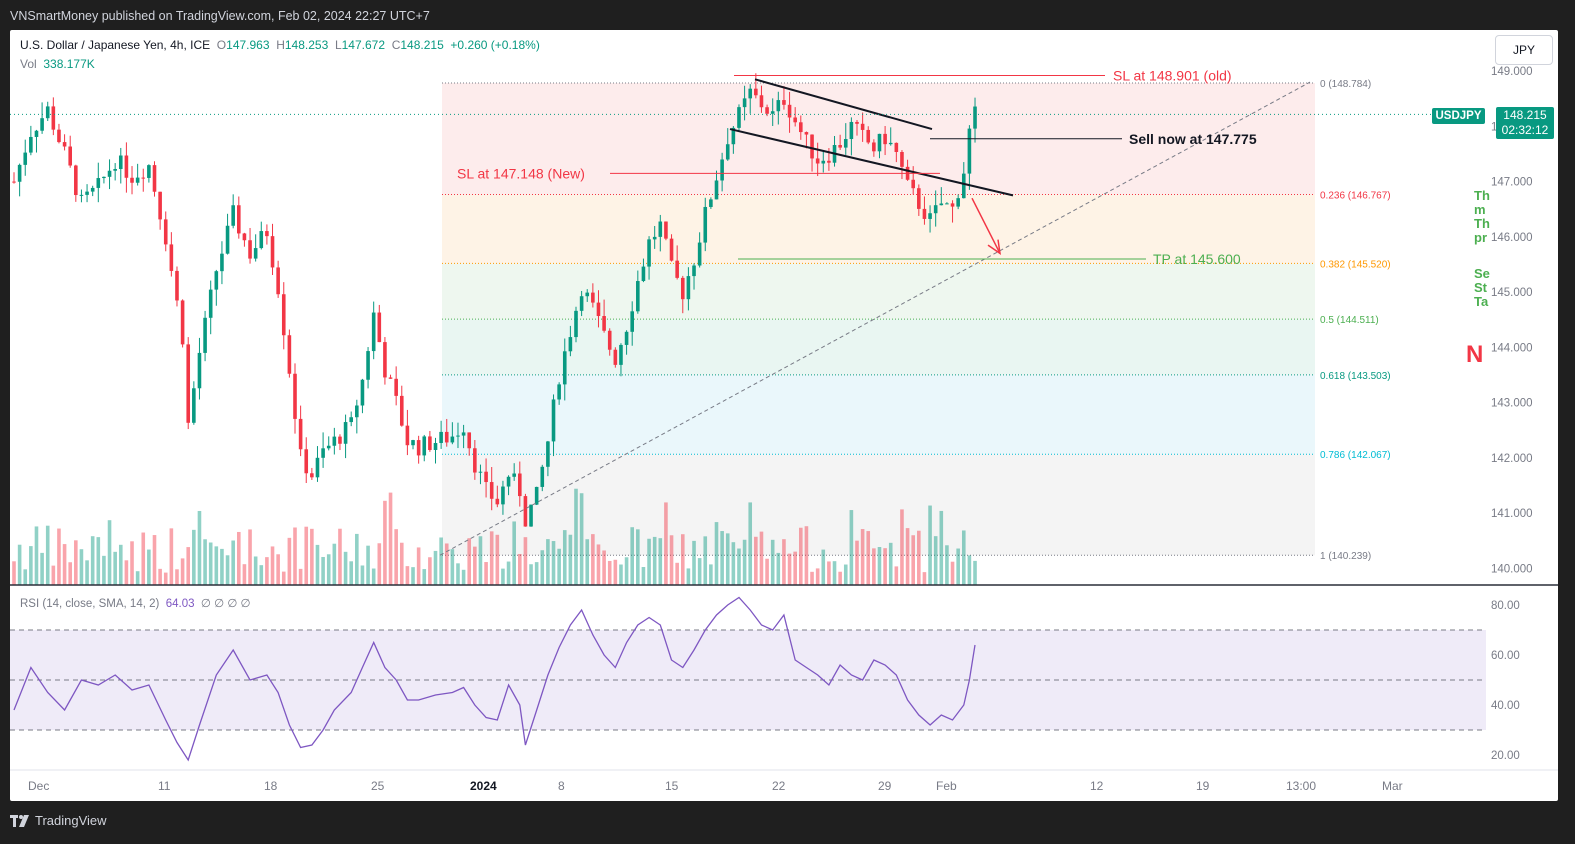 This screenshot has height=844, width=1575. I want to click on y-tick-145.000: 145.000, so click(1512, 293).